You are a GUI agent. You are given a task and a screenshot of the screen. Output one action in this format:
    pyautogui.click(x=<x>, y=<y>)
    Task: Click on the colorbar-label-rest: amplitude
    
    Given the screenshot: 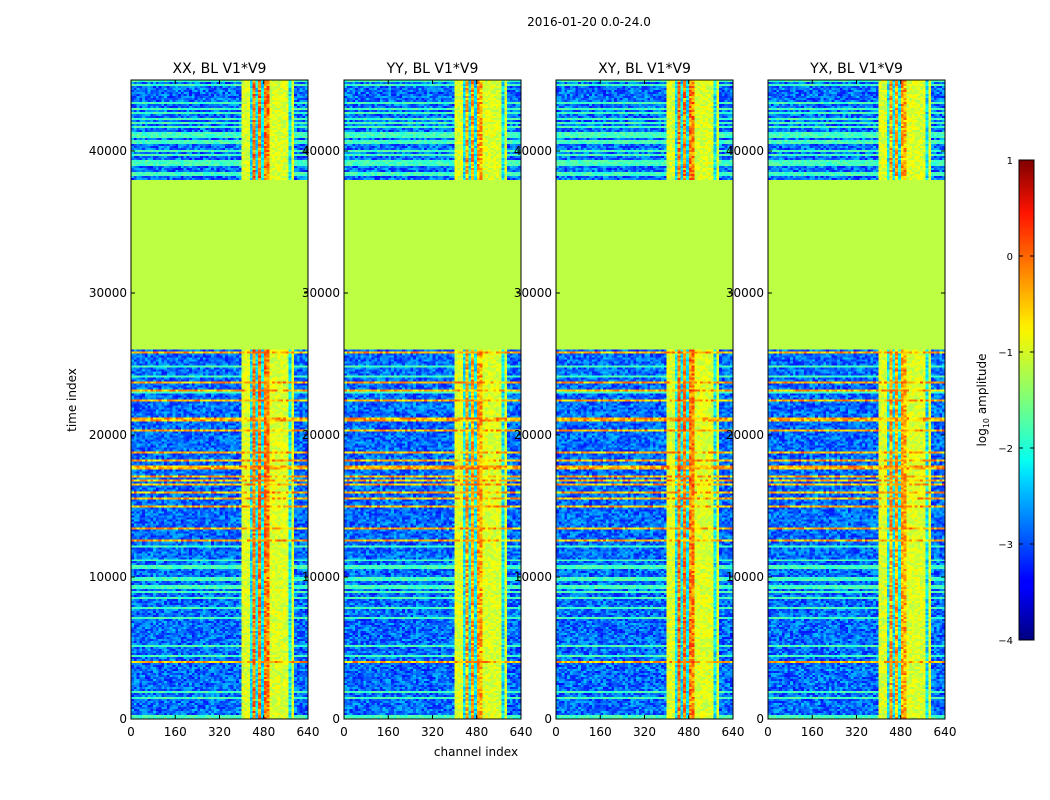 What is the action you would take?
    pyautogui.click(x=982, y=386)
    